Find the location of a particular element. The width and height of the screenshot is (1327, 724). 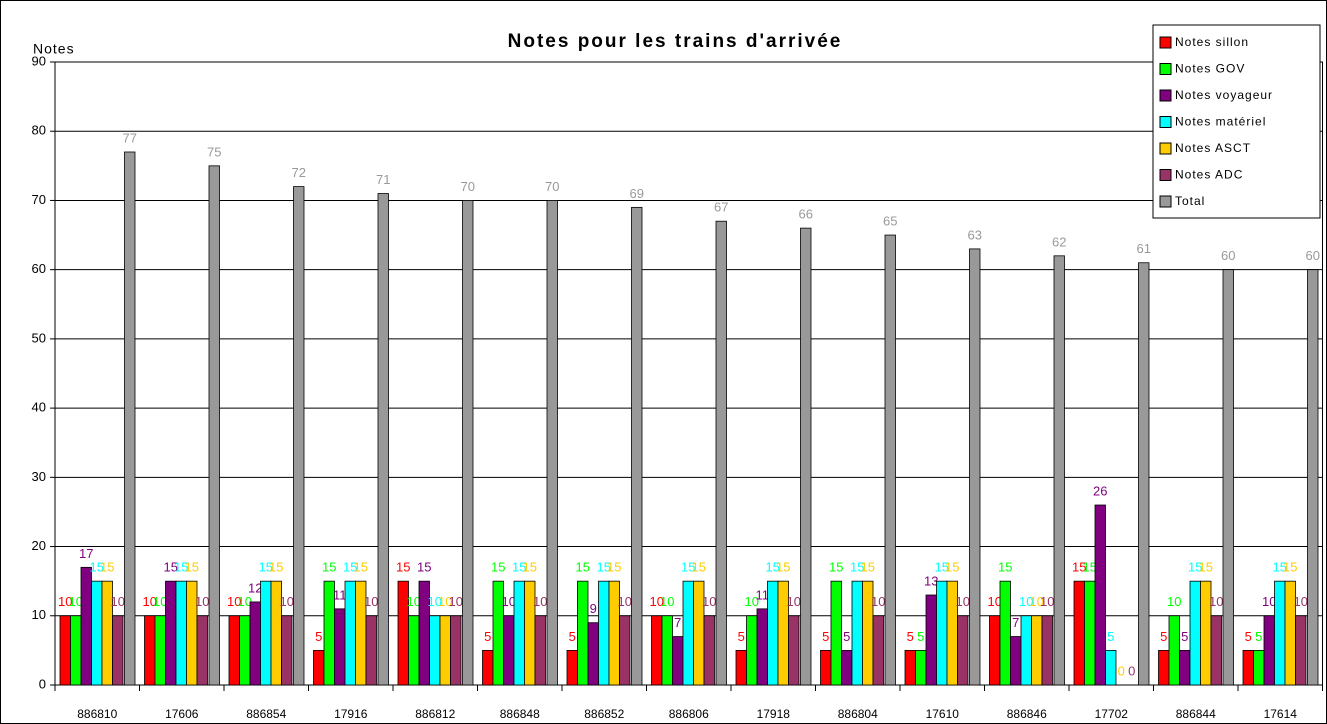

y-axis-label: Notes is located at coordinates (54, 49).